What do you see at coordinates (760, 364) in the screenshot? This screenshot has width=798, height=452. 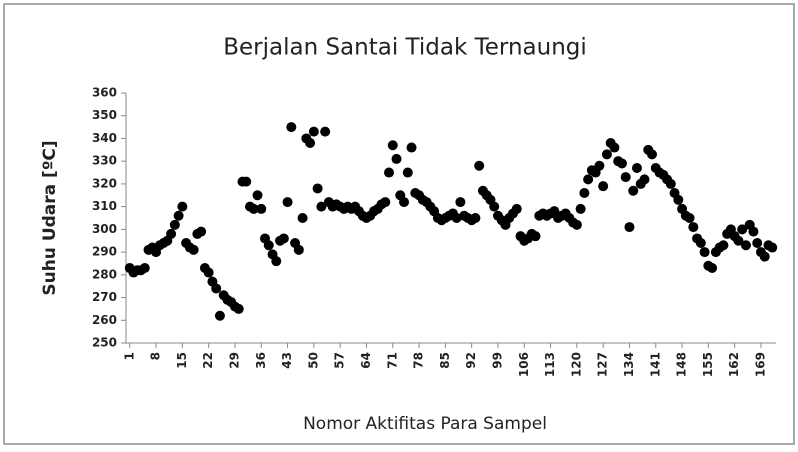 I see `x-tick-label: 169` at bounding box center [760, 364].